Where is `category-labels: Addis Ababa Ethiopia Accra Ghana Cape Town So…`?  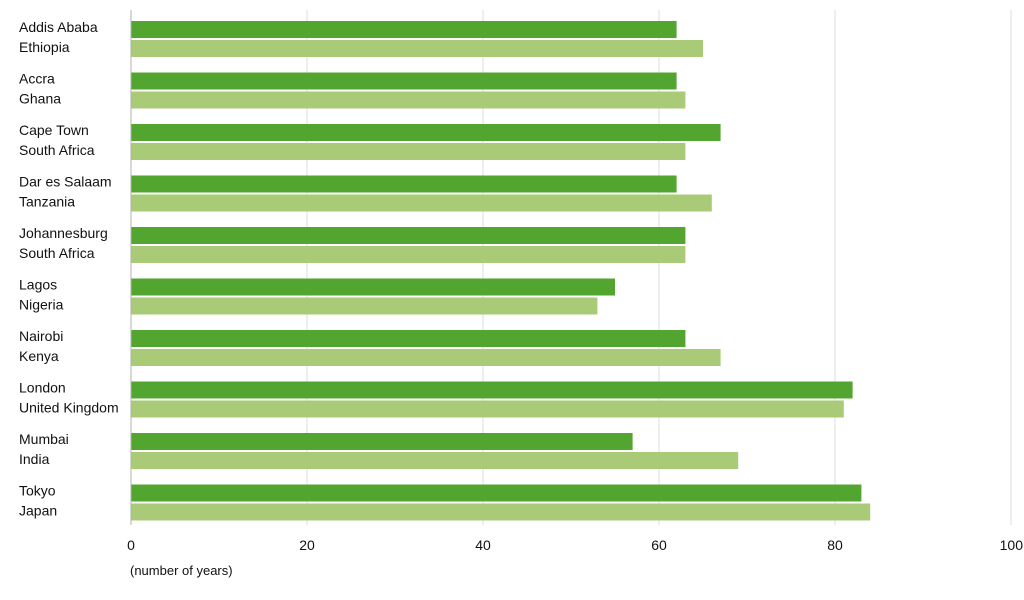
category-labels: Addis Ababa Ethiopia Accra Ghana Cape Town So… is located at coordinates (69, 269).